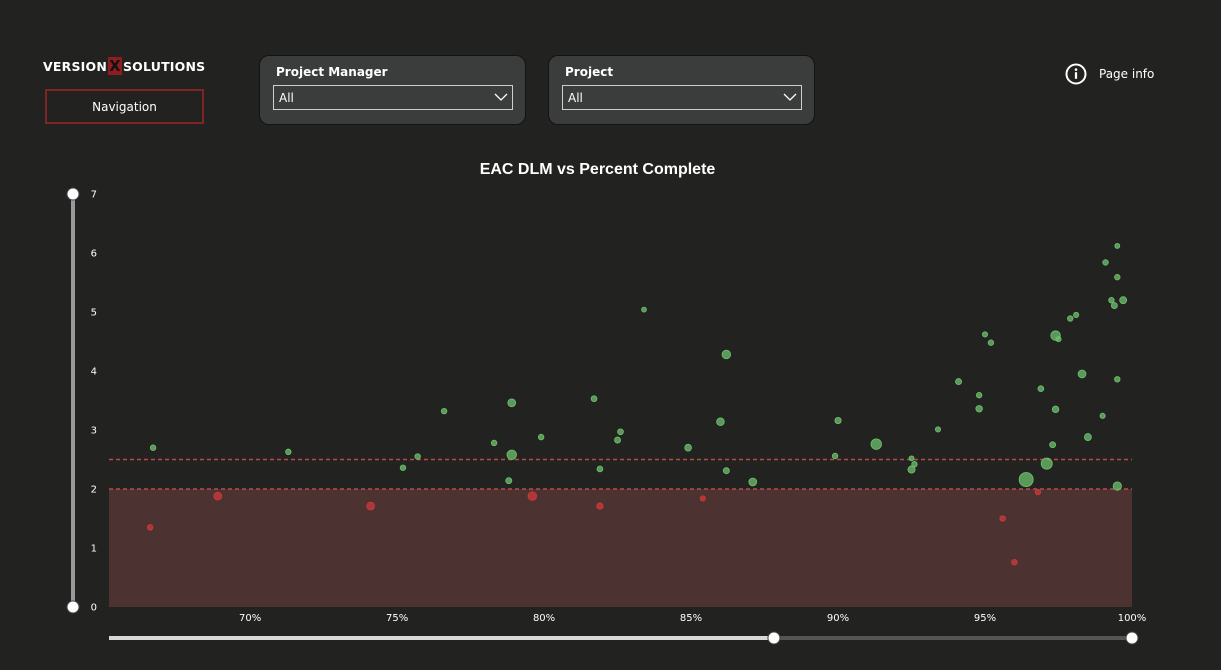 The image size is (1221, 670). Describe the element at coordinates (124, 106) in the screenshot. I see `navigation-button: Navigation` at that location.